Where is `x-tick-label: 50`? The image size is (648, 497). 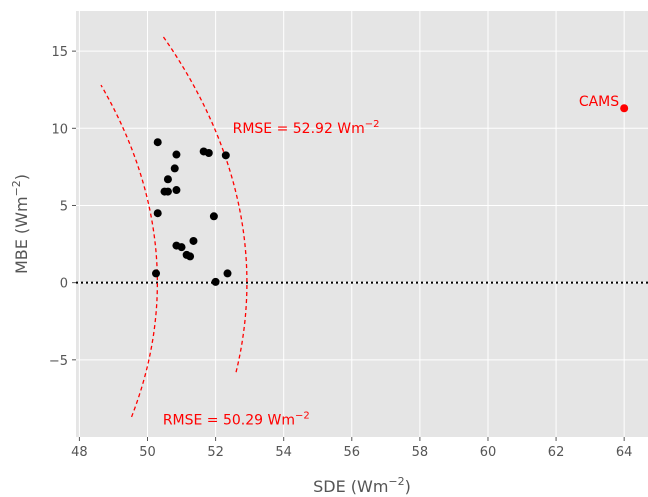
x-tick-label: 50 is located at coordinates (147, 452).